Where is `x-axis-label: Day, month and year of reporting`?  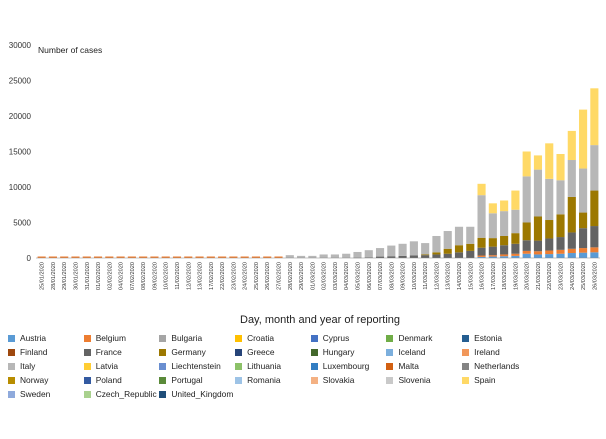
x-axis-label: Day, month and year of reporting is located at coordinates (320, 320).